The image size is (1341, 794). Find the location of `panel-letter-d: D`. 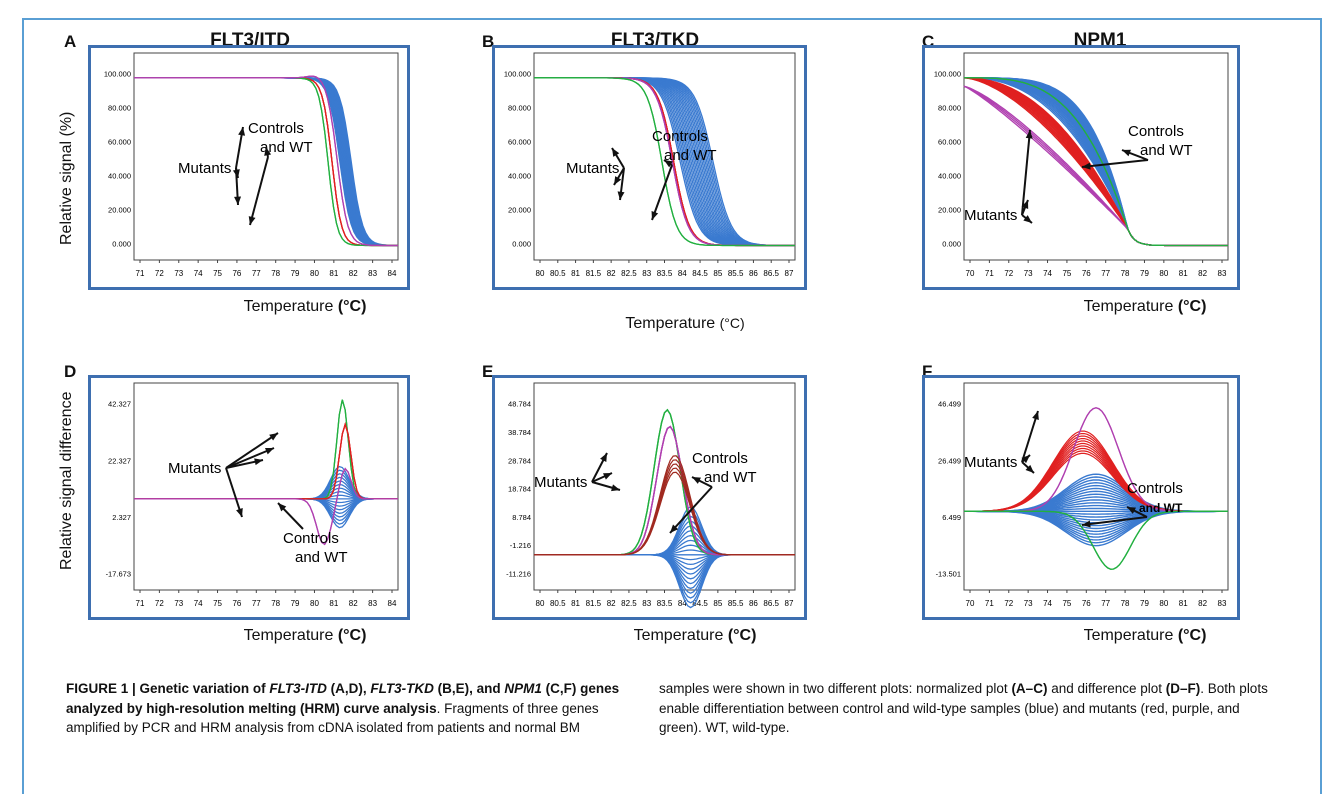

panel-letter-d: D is located at coordinates (70, 371).